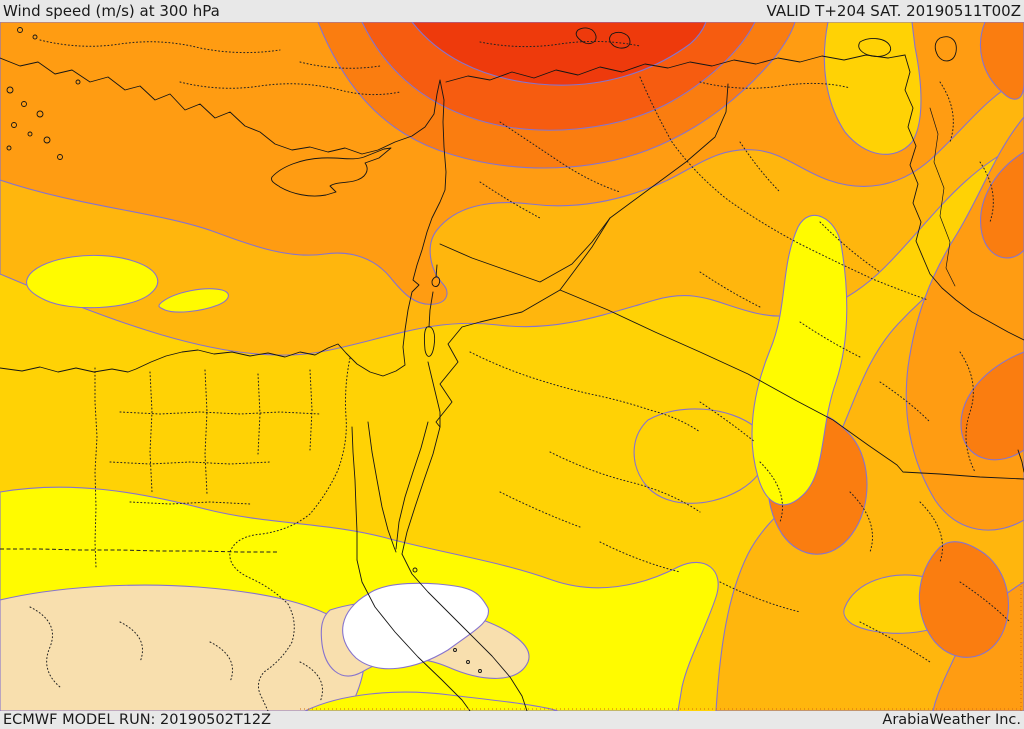  What do you see at coordinates (875, 47) in the screenshot?
I see `lake-van` at bounding box center [875, 47].